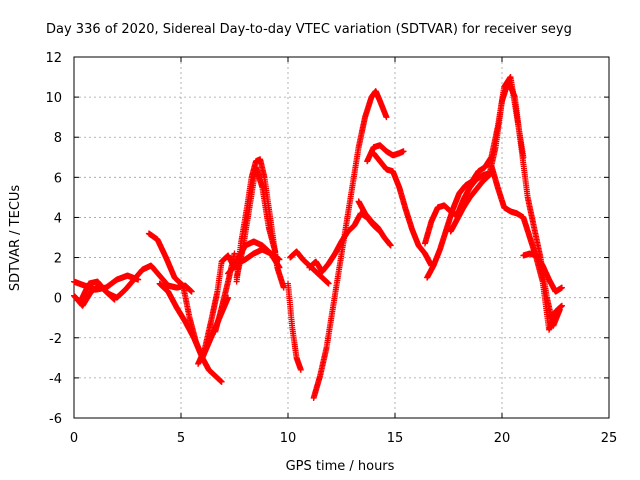  What do you see at coordinates (74, 438) in the screenshot?
I see `x-tick-label: 0` at bounding box center [74, 438].